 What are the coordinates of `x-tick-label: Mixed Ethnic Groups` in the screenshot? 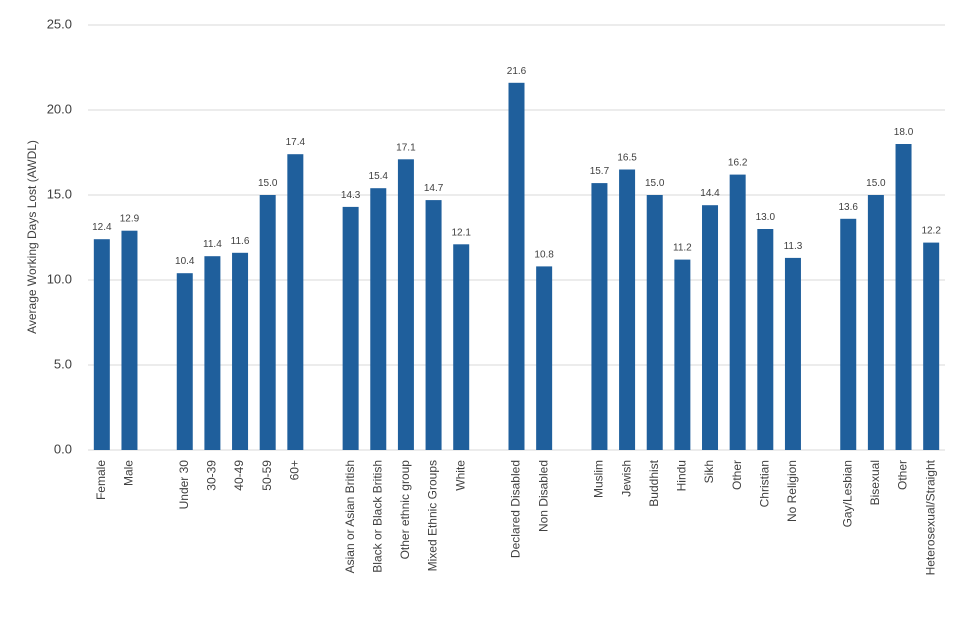 It's located at (433, 515).